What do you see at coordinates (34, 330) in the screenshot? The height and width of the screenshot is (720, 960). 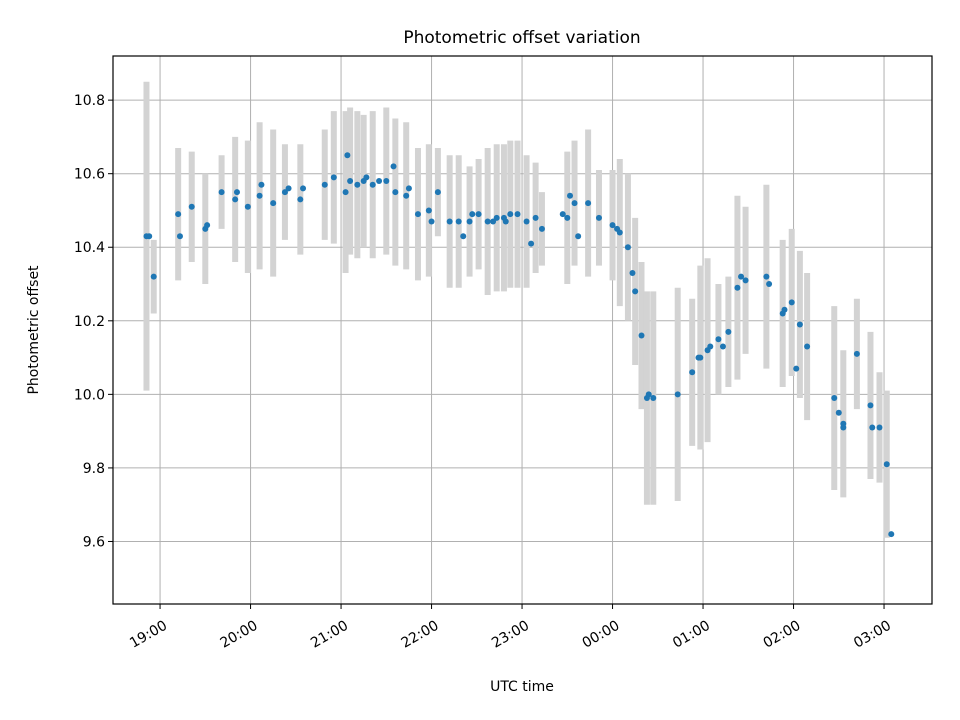 I see `y-axis-label: Photometric offset` at bounding box center [34, 330].